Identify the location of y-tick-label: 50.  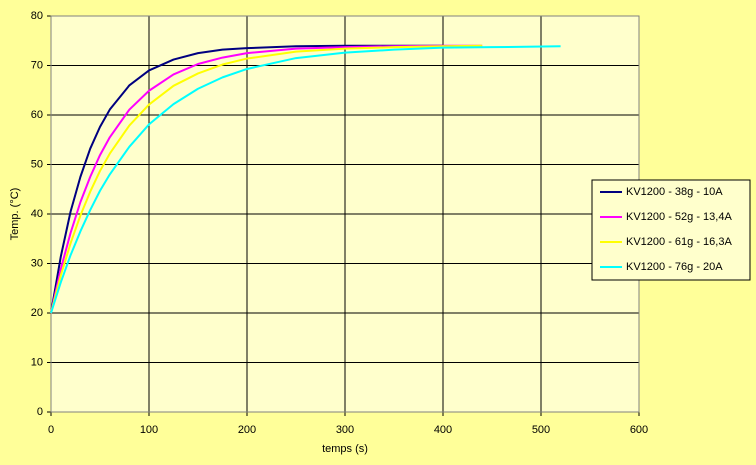
(37, 164).